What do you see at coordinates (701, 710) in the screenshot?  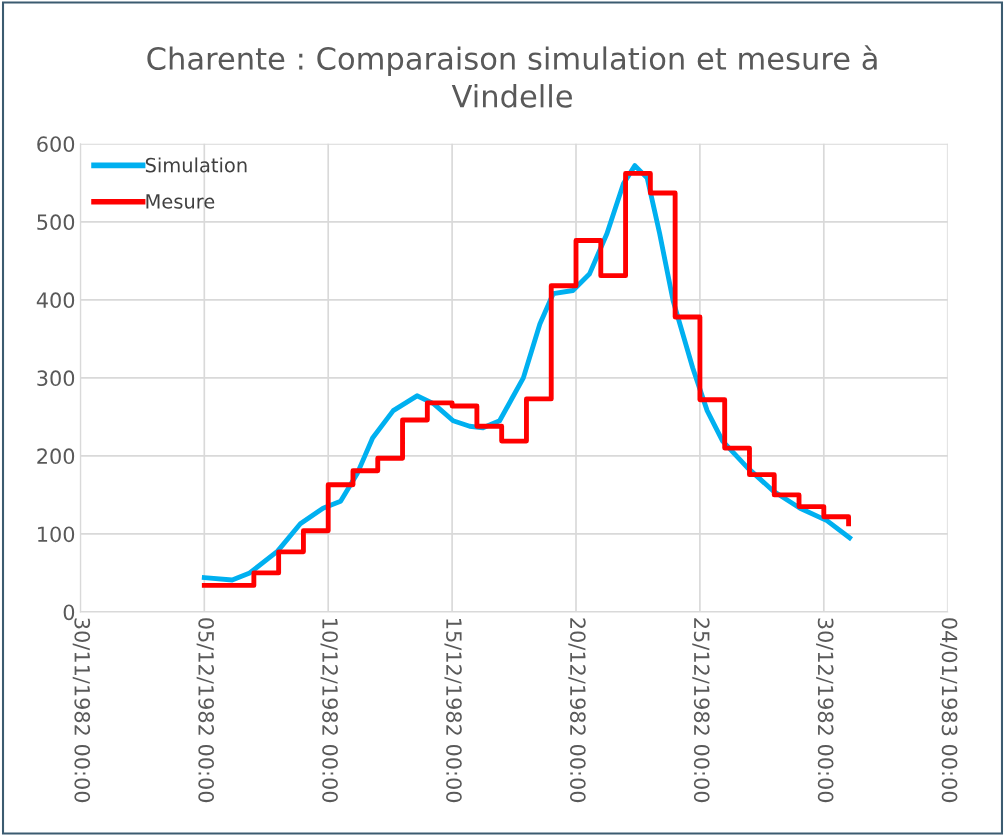 I see `x-tick-label: 25/12/1982 00:00` at bounding box center [701, 710].